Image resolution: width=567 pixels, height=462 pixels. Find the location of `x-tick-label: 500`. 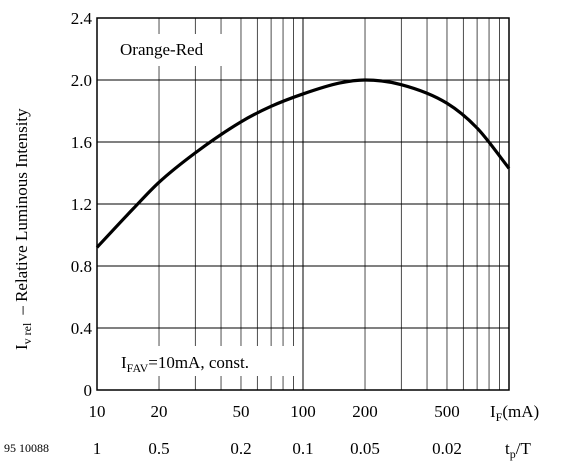

x-tick-label: 500 is located at coordinates (447, 411).